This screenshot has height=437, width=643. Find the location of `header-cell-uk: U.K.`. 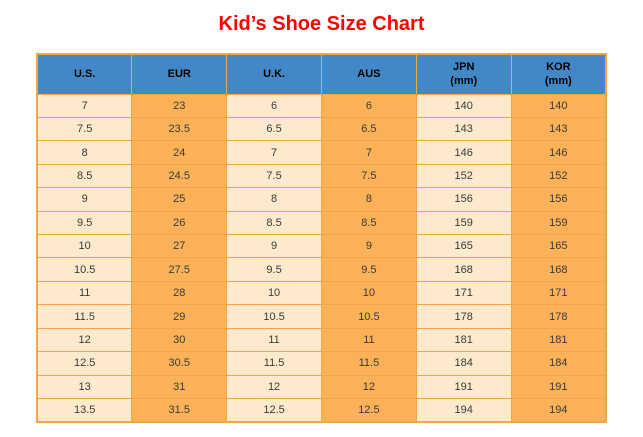

header-cell-uk: U.K. is located at coordinates (274, 74).